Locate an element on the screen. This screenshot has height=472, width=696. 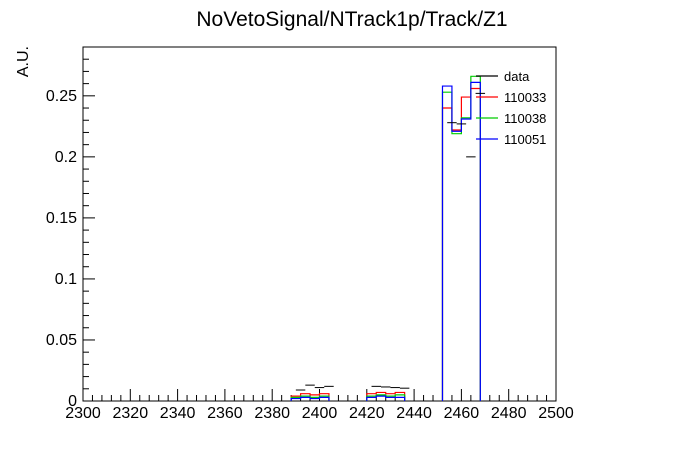
y-tick-label: 0.25 is located at coordinates (61, 96).